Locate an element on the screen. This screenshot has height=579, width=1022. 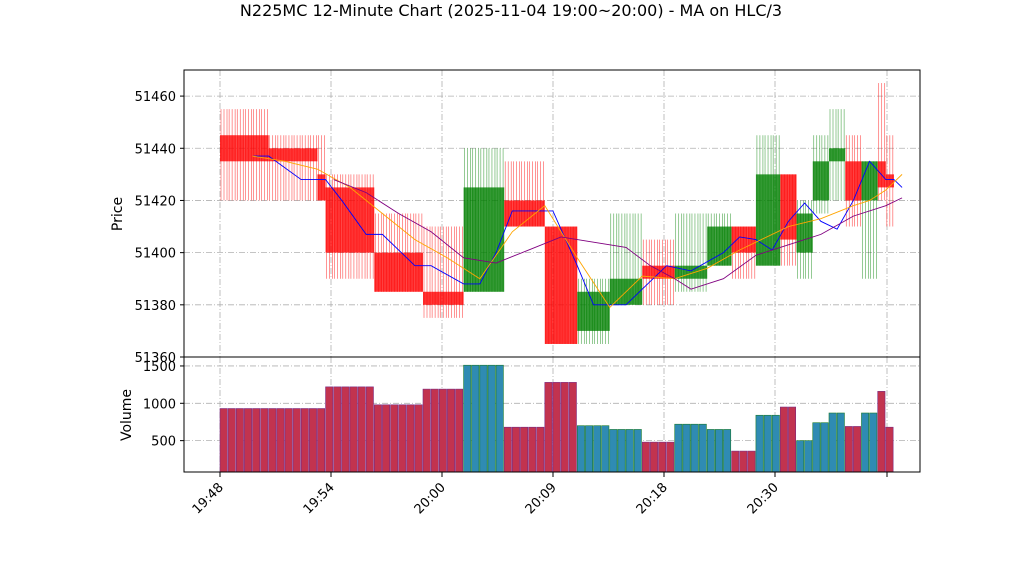
volume-y-ticks: 500 1000 1500 is located at coordinates (163, 405).